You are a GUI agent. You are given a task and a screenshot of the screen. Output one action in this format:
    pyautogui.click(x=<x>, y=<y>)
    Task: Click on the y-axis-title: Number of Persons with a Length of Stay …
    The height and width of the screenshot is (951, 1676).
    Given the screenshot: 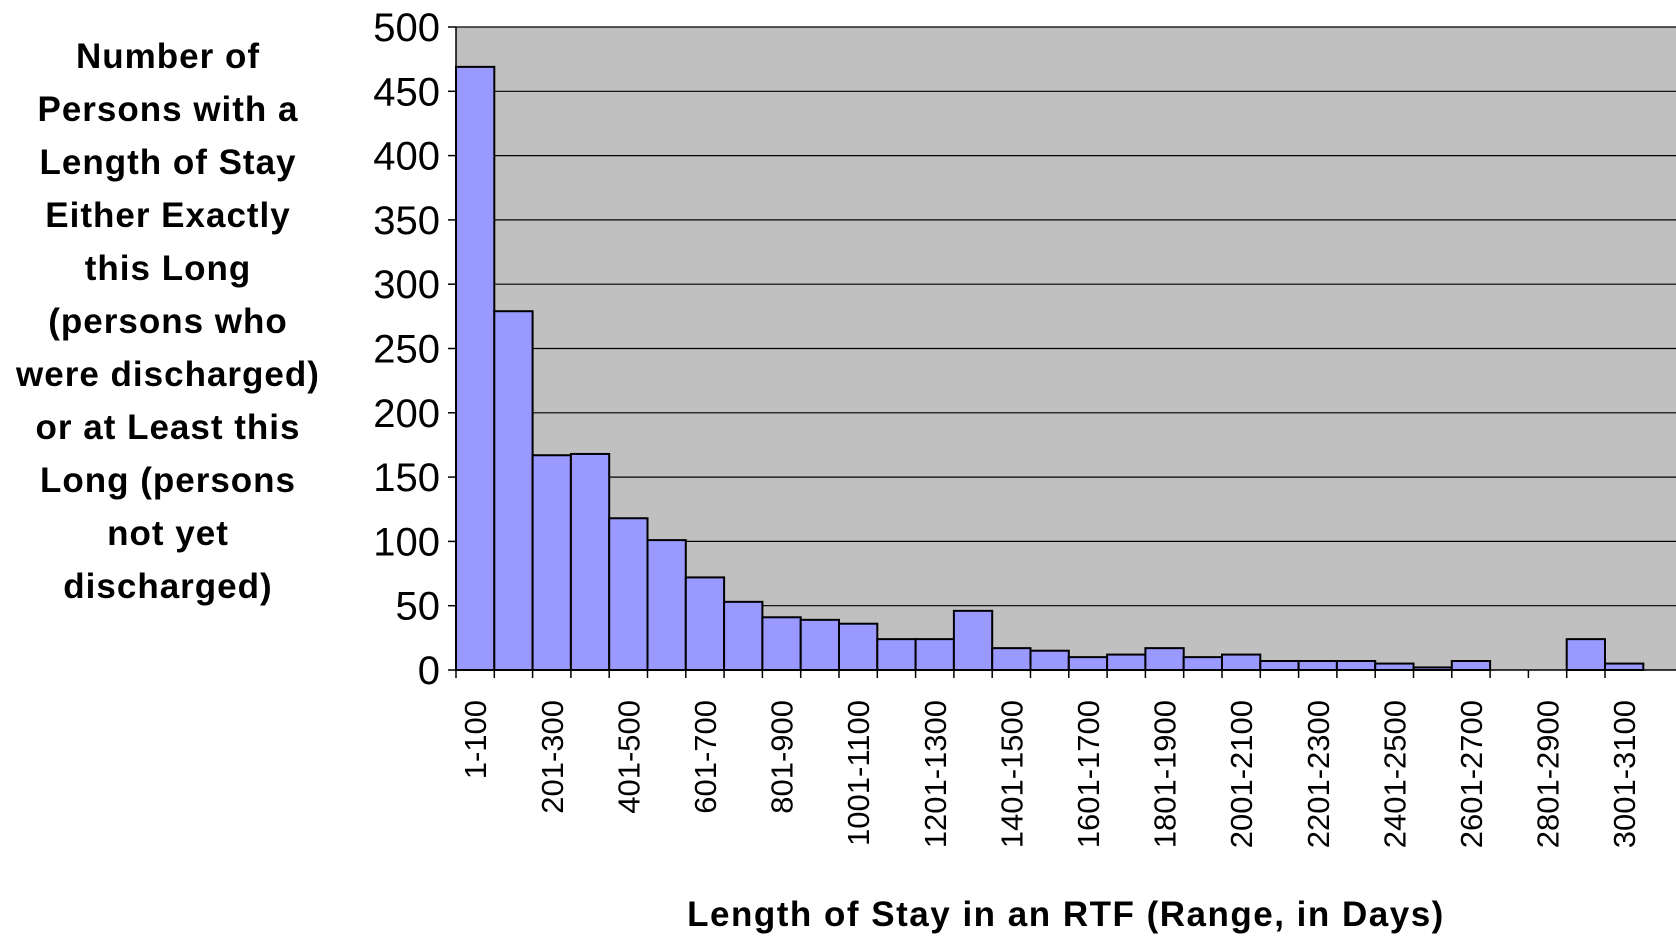 What is the action you would take?
    pyautogui.click(x=168, y=321)
    